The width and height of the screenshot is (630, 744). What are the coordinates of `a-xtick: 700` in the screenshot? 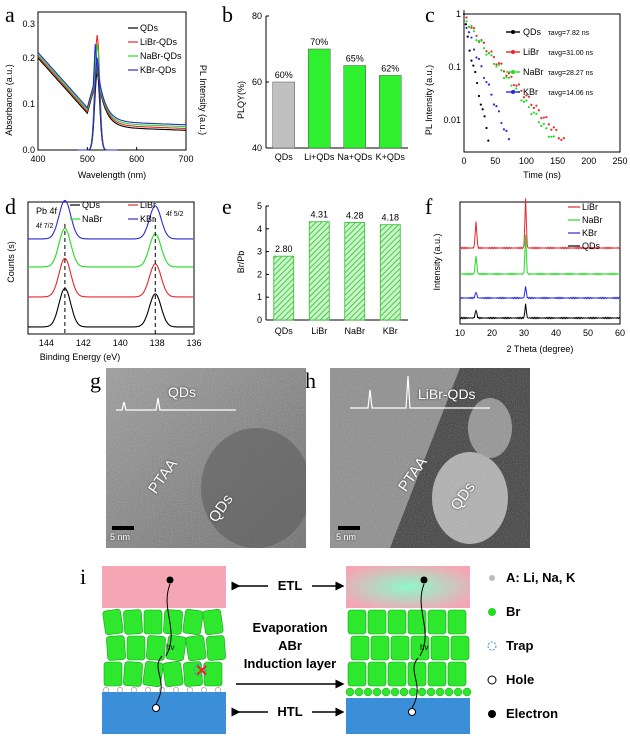 It's located at (185, 159).